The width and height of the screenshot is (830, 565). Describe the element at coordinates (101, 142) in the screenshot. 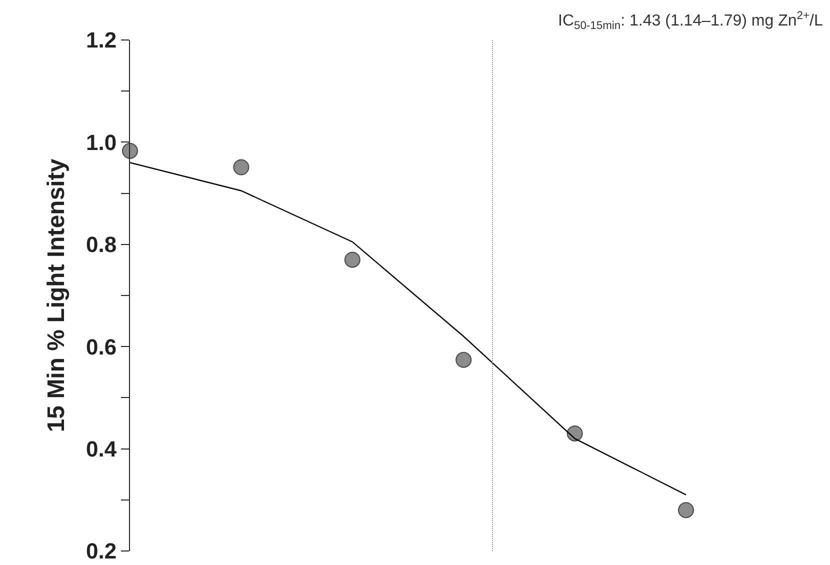

I see `y-tick-label: 1.0` at that location.